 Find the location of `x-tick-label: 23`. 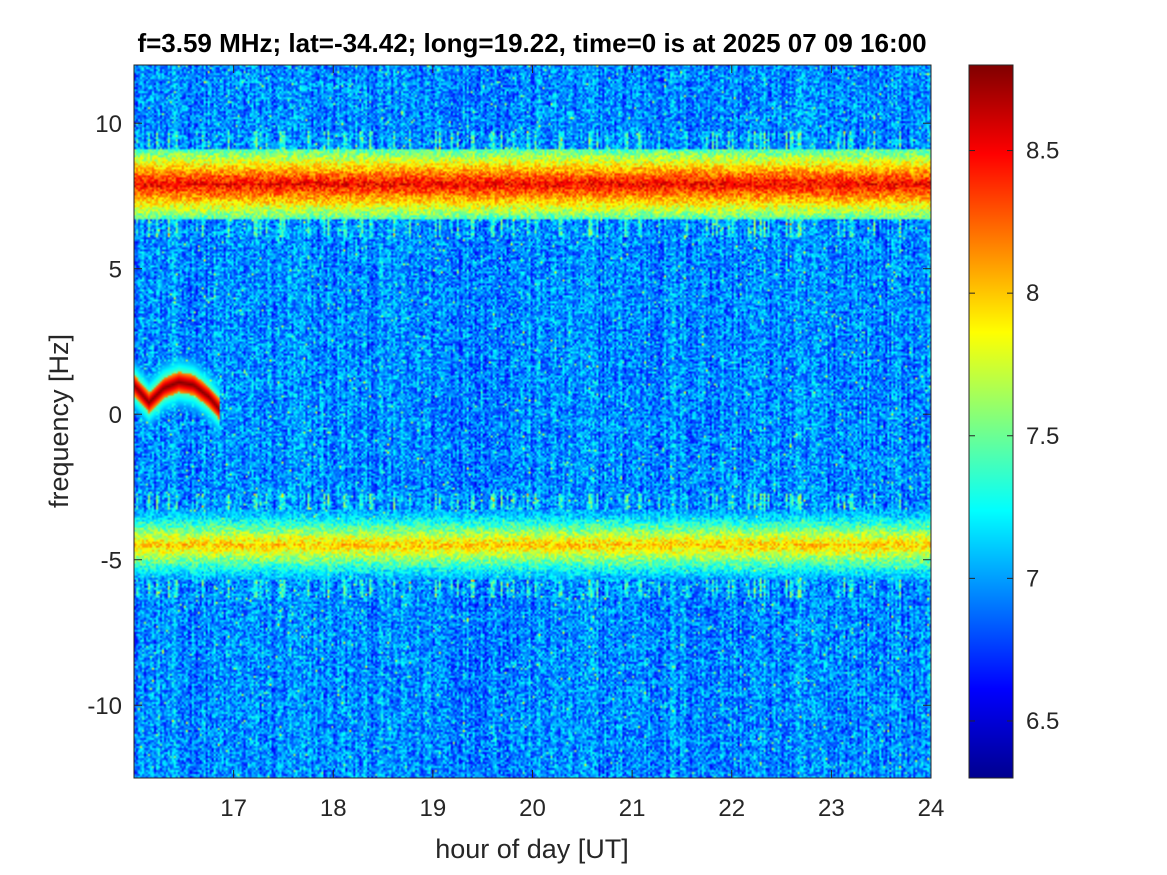

x-tick-label: 23 is located at coordinates (831, 808).